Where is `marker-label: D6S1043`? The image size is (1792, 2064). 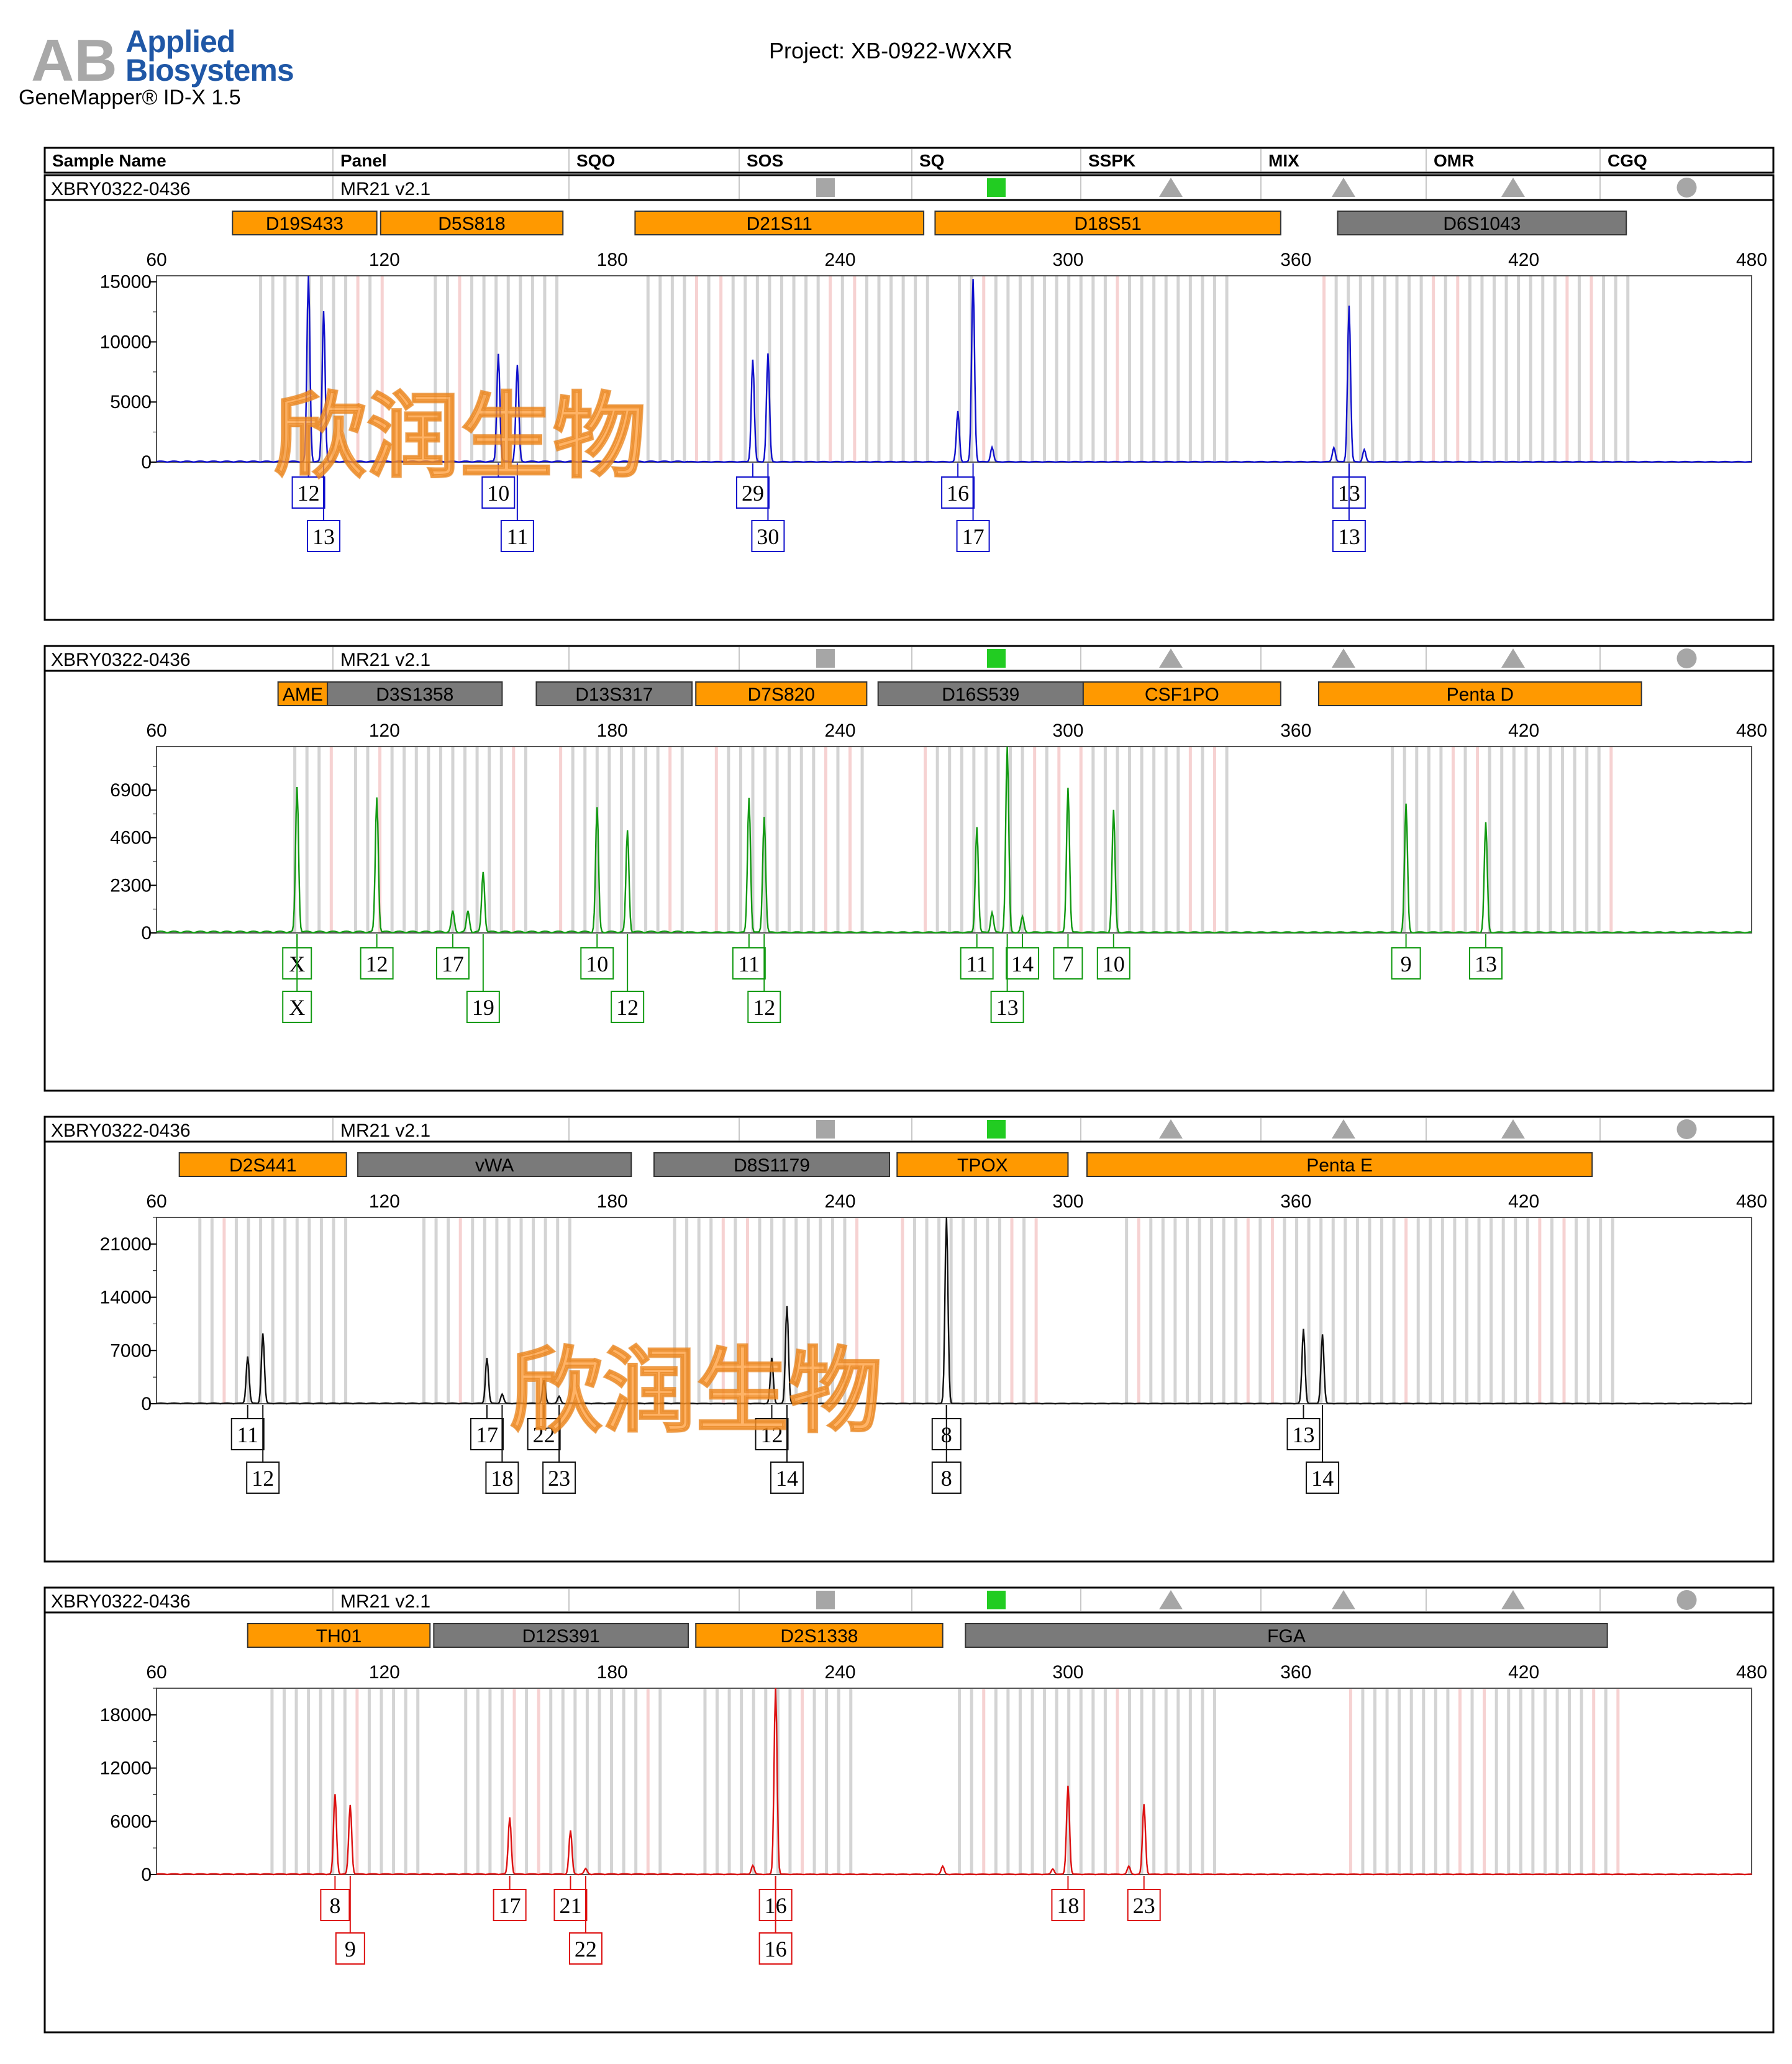
marker-label: D6S1043 is located at coordinates (1482, 224).